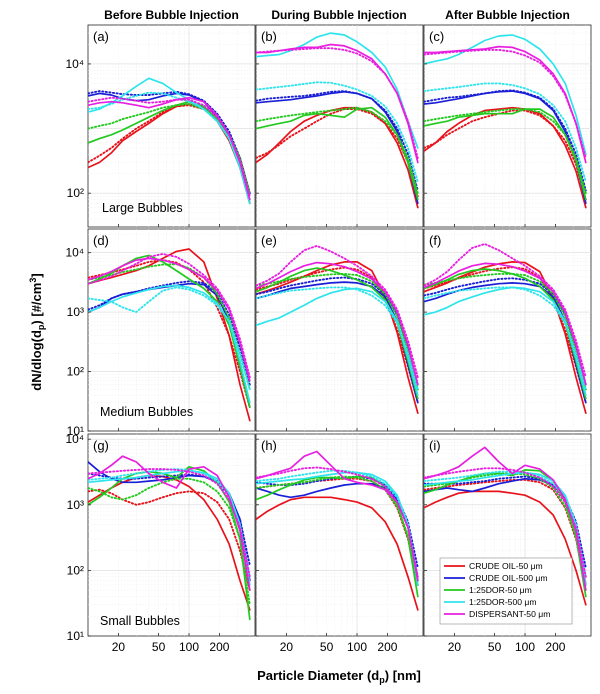 The image size is (600, 694). What do you see at coordinates (119, 647) in the screenshot?
I see `x-tick-label-g: 20` at bounding box center [119, 647].